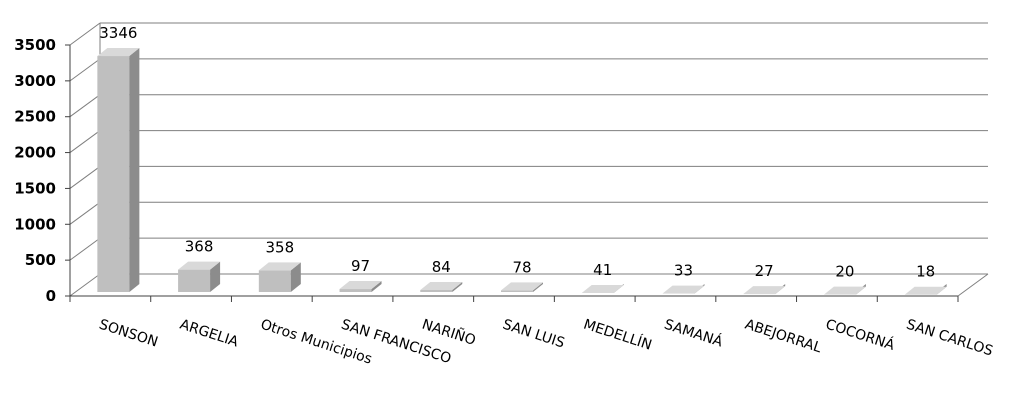 The width and height of the screenshot is (1014, 410). Describe the element at coordinates (35, 117) in the screenshot. I see `y-tick-label: 2500` at that location.